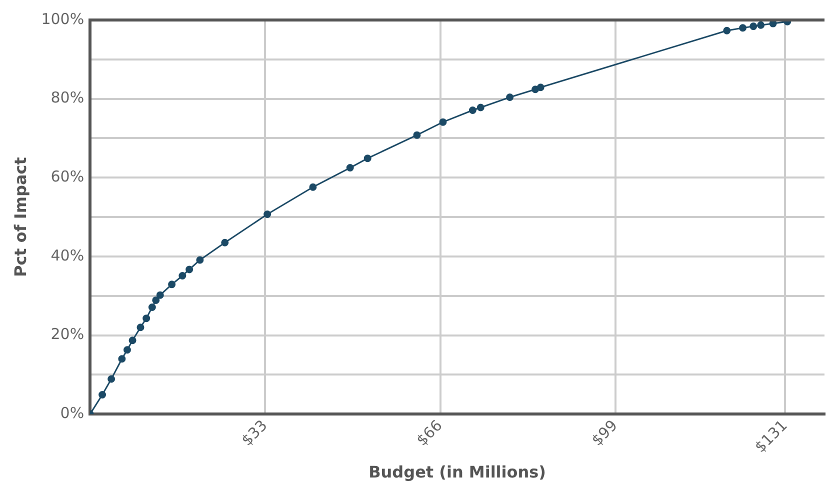  What do you see at coordinates (429, 433) in the screenshot?
I see `x-tick-label: $66` at bounding box center [429, 433].